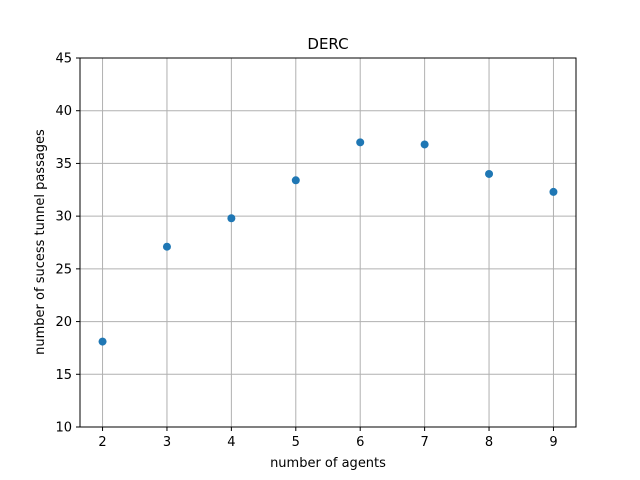 Image resolution: width=640 pixels, height=480 pixels. What do you see at coordinates (63, 59) in the screenshot?
I see `y-tick-label: 45` at bounding box center [63, 59].